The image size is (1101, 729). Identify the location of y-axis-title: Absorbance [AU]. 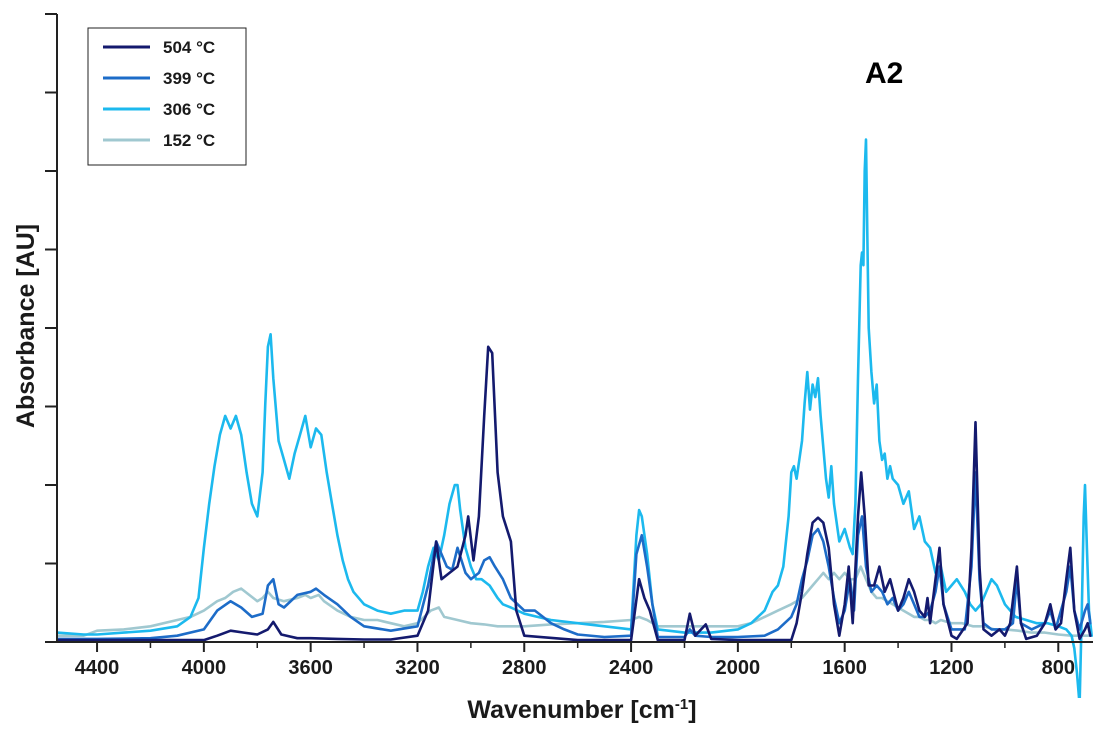
(26, 326).